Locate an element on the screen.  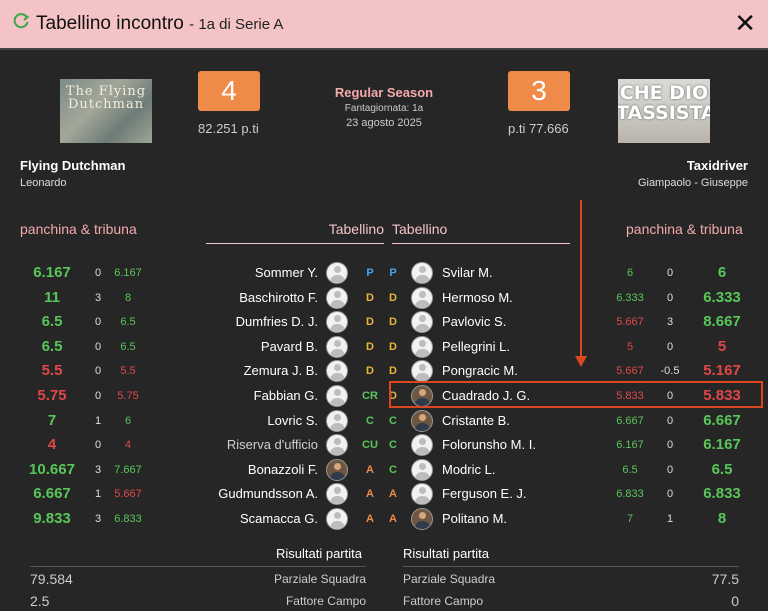
home-player-role: CU is located at coordinates (370, 445).